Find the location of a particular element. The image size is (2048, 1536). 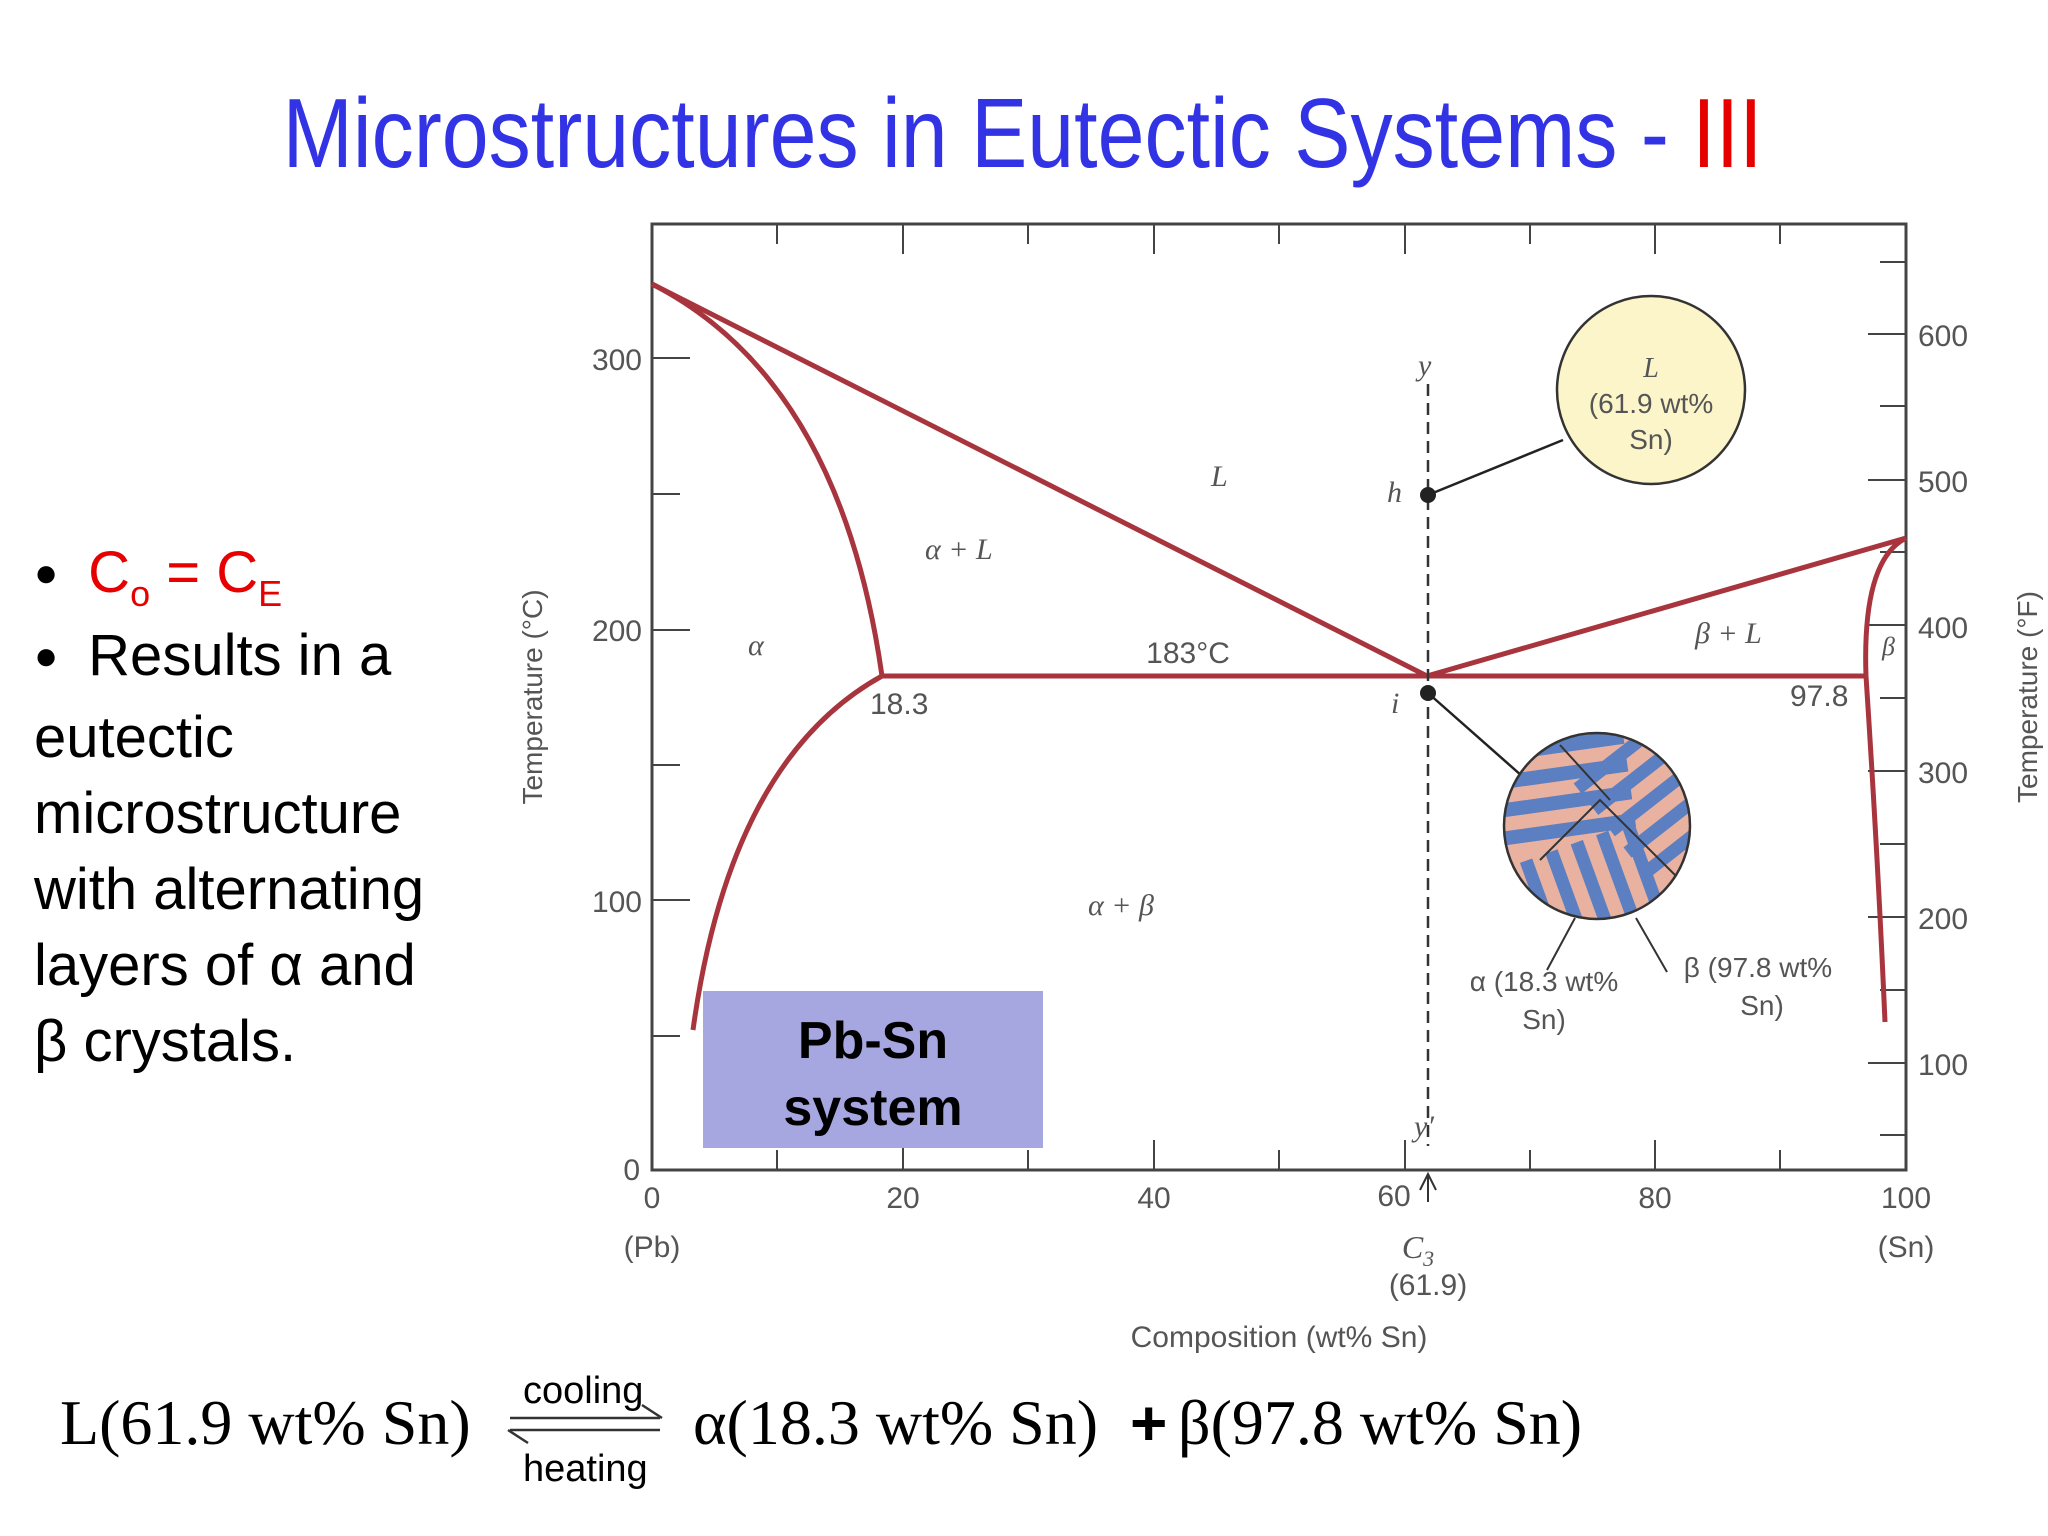

system-box-line-2: system is located at coordinates (872, 1108).